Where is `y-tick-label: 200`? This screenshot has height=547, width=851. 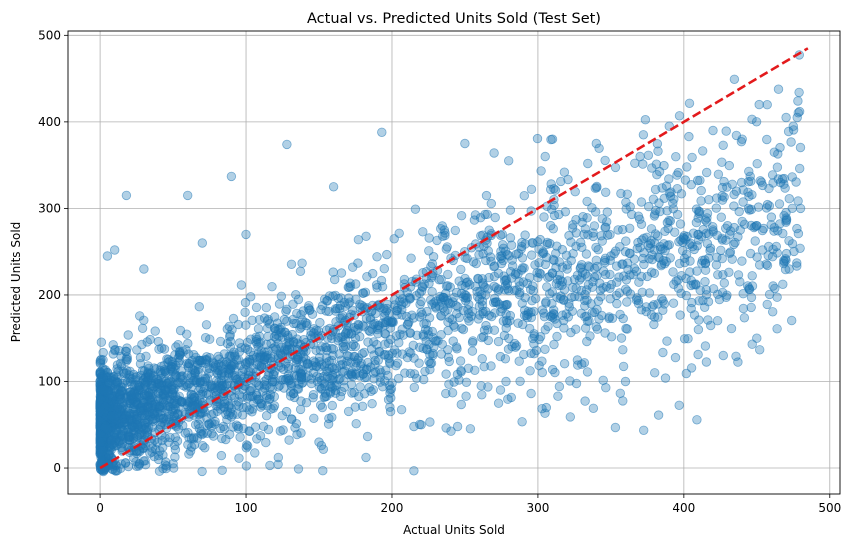
y-tick-label: 200 is located at coordinates (49, 295).